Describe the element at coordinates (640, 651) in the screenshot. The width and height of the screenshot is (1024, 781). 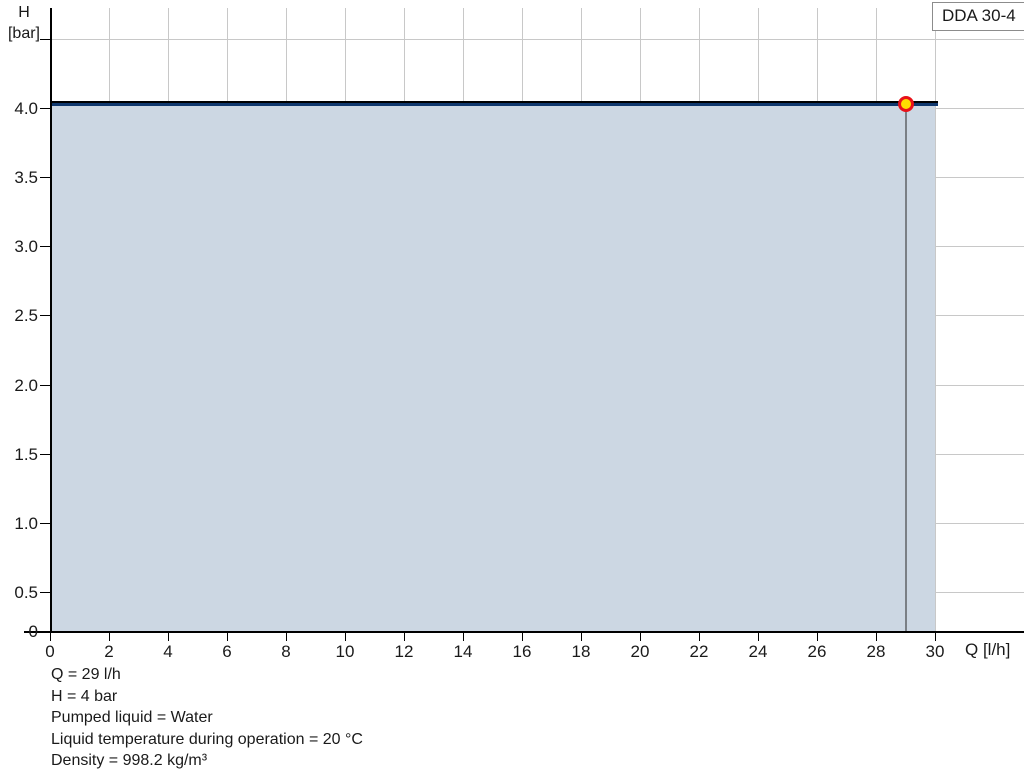
I see `x-tick-label: 20` at that location.